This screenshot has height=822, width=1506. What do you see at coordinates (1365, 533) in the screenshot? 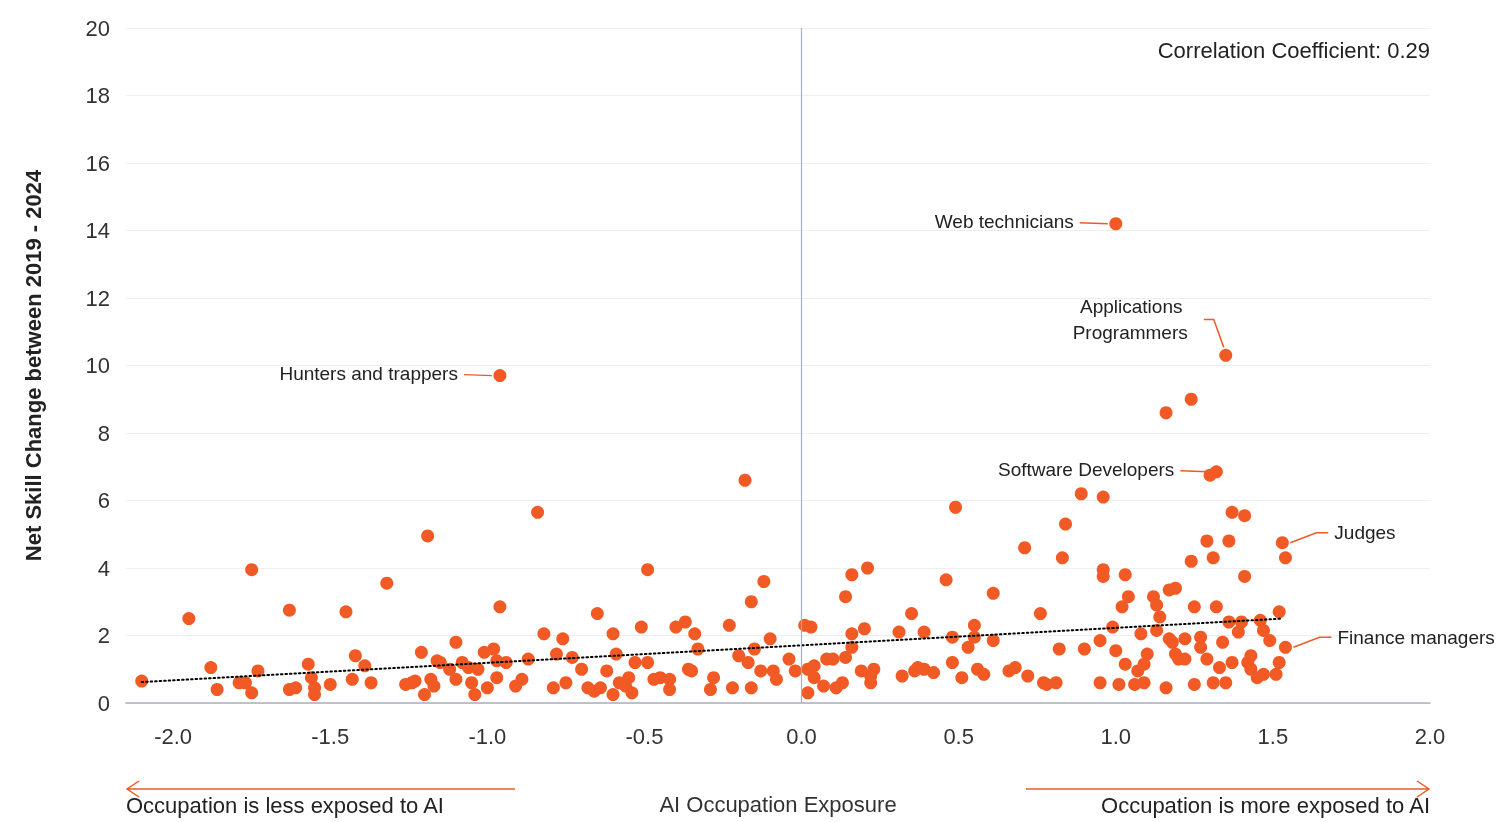
I see `annotation: Judges` at bounding box center [1365, 533].